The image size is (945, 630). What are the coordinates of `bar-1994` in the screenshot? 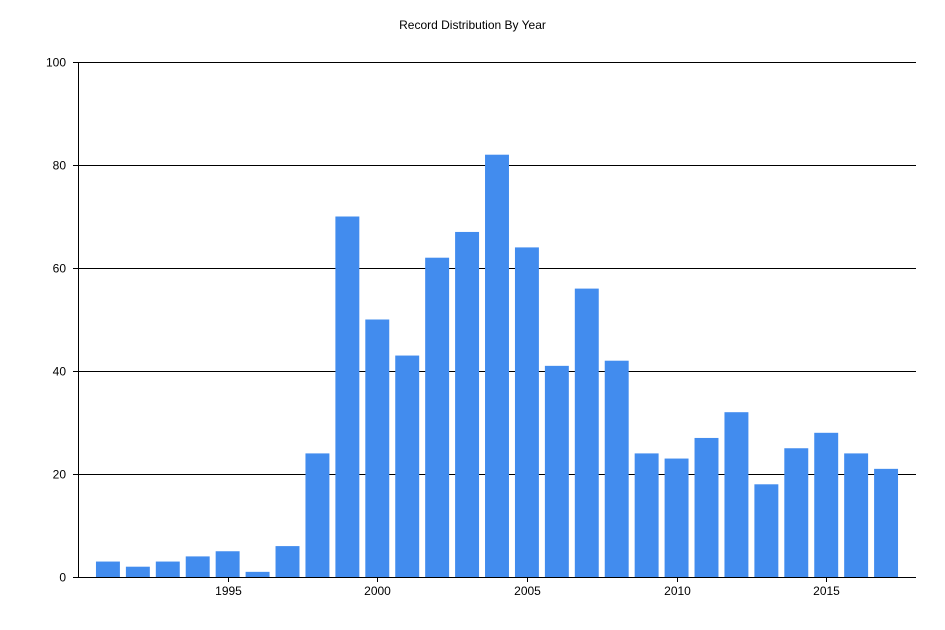 It's located at (197, 566).